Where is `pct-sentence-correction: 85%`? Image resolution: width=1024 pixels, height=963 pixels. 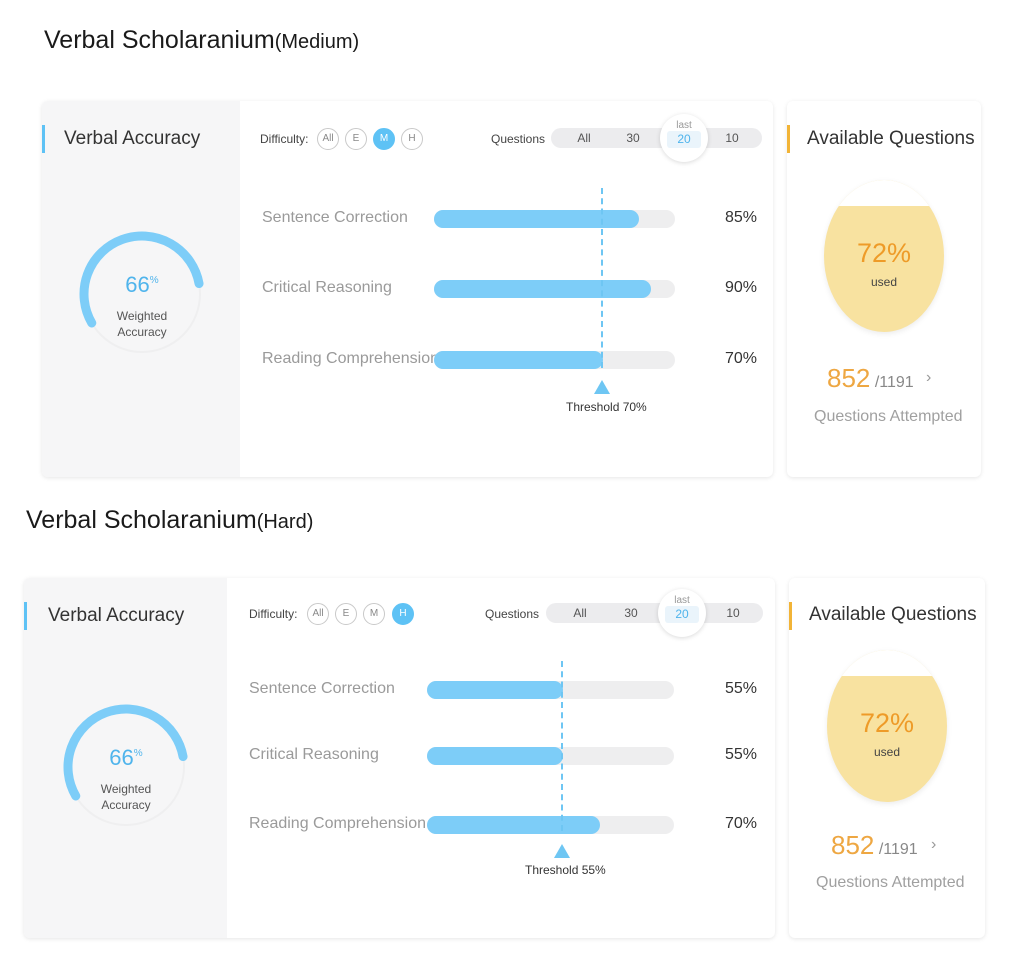
pct-sentence-correction: 85% is located at coordinates (741, 217).